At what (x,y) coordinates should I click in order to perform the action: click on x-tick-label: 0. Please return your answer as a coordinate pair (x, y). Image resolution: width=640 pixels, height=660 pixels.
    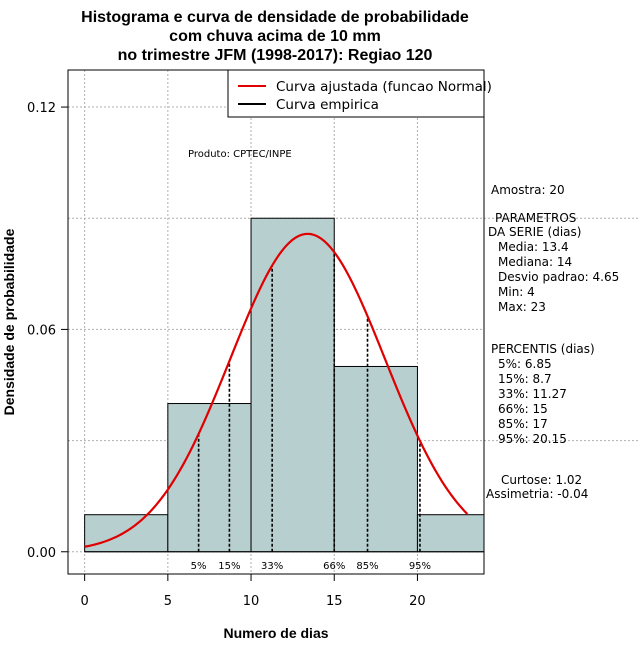
    Looking at the image, I should click on (84, 601).